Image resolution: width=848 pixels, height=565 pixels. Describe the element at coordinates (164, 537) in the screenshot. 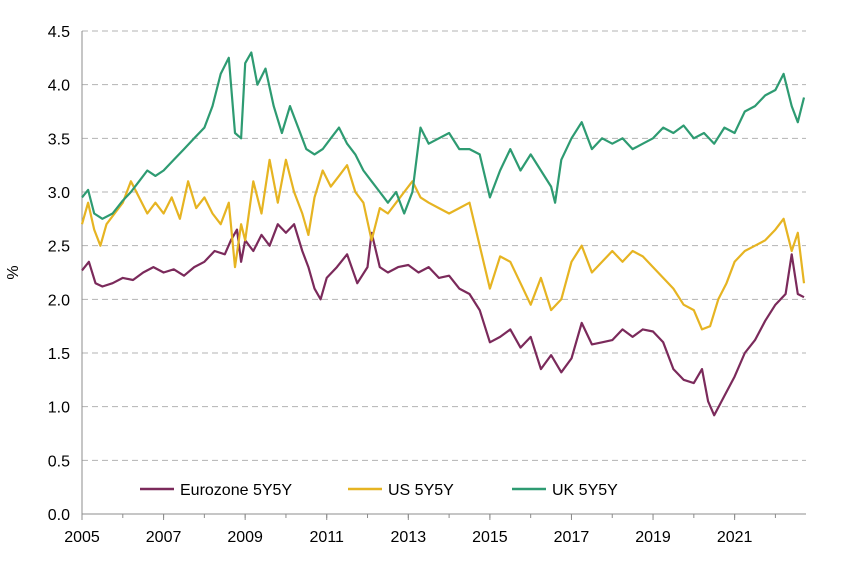

I see `x-tick-label: 2007` at that location.